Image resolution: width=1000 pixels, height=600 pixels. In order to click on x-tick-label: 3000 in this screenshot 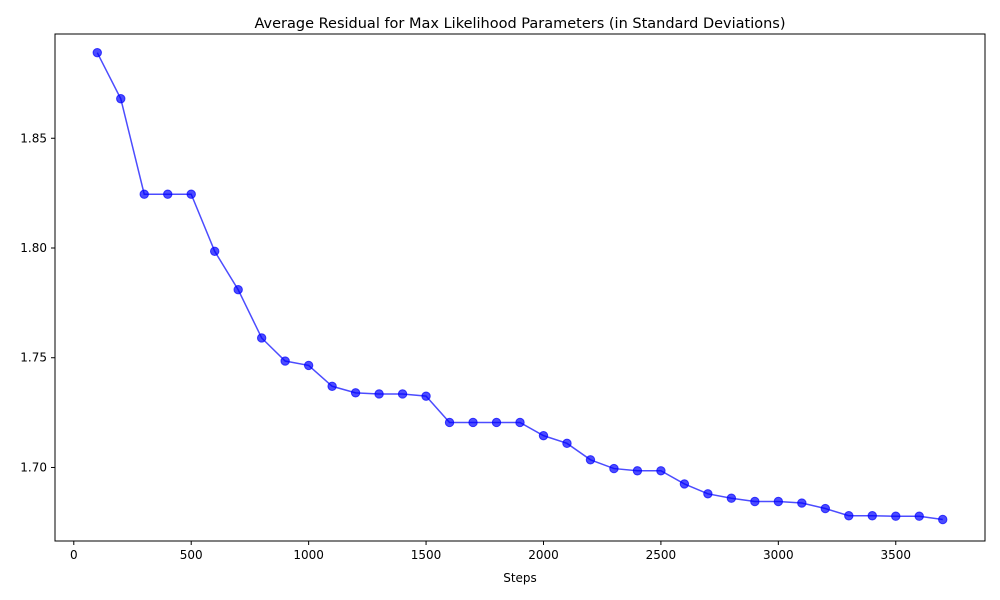, I will do `click(778, 555)`.